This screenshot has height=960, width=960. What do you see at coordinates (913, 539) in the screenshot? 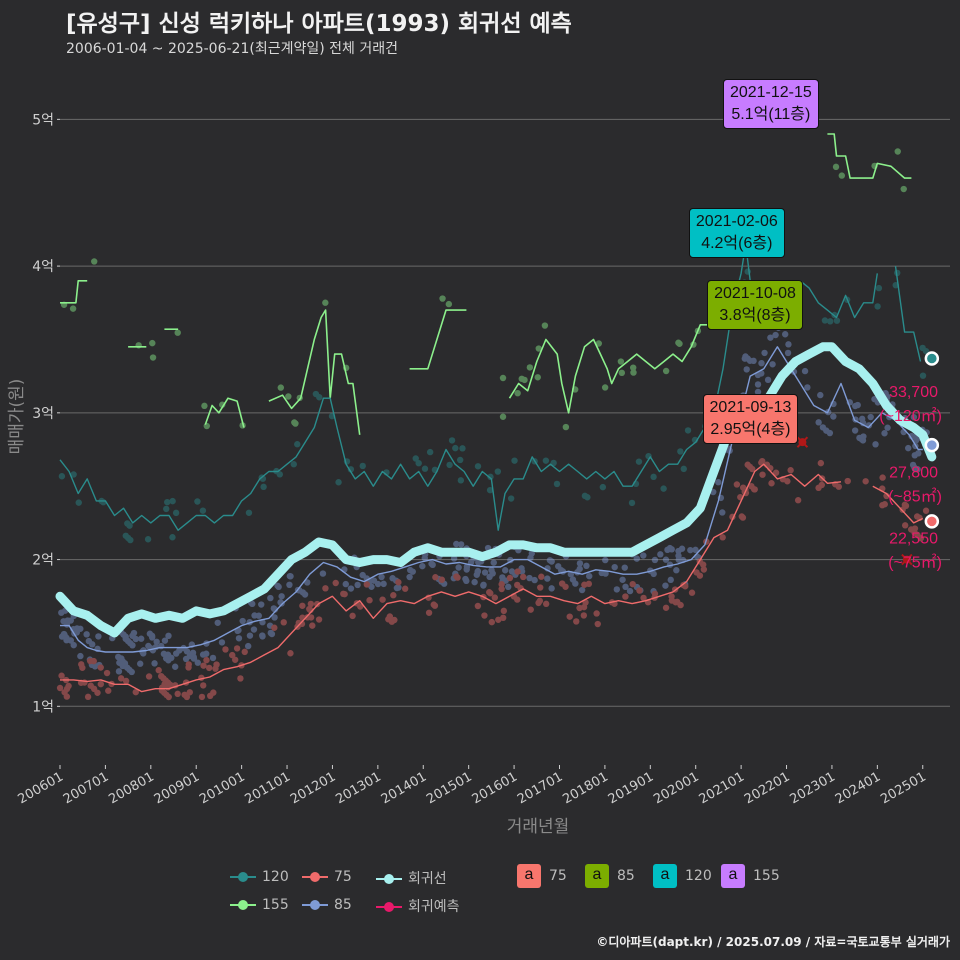
I see `end-label-value: 22,550` at bounding box center [913, 539].